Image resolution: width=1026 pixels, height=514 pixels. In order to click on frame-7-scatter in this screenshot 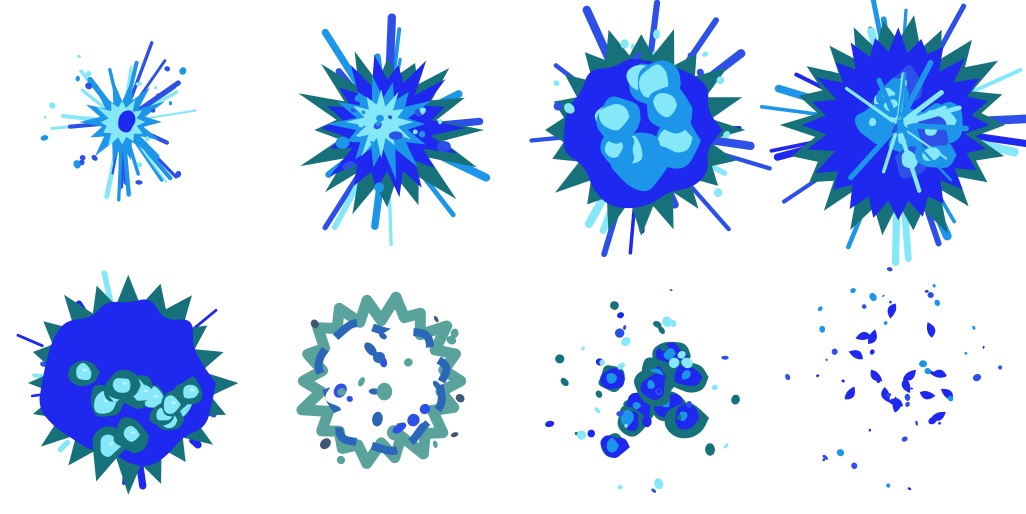, I will do `click(641, 385)`.